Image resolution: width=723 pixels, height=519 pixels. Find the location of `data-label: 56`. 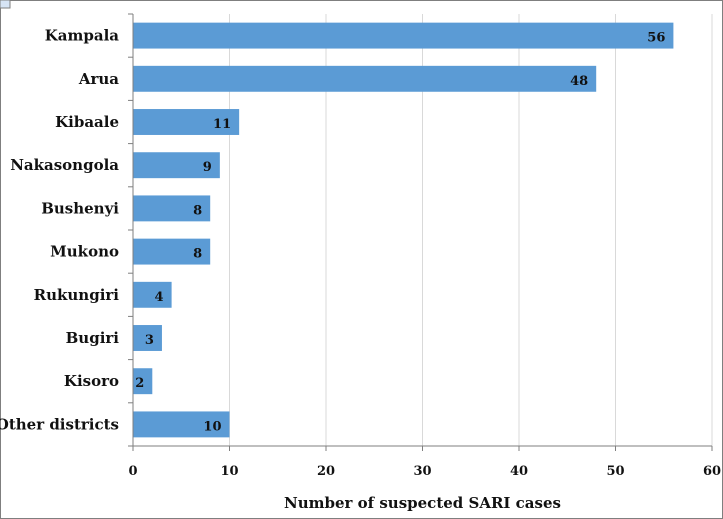

data-label: 56 is located at coordinates (656, 38).